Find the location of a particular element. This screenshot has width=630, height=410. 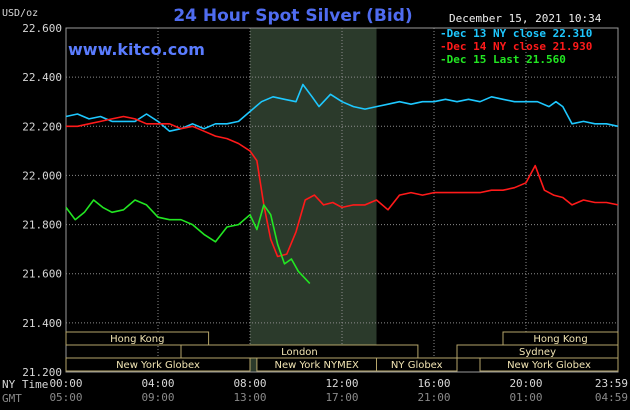

session-label: New York NYMEX is located at coordinates (317, 365).